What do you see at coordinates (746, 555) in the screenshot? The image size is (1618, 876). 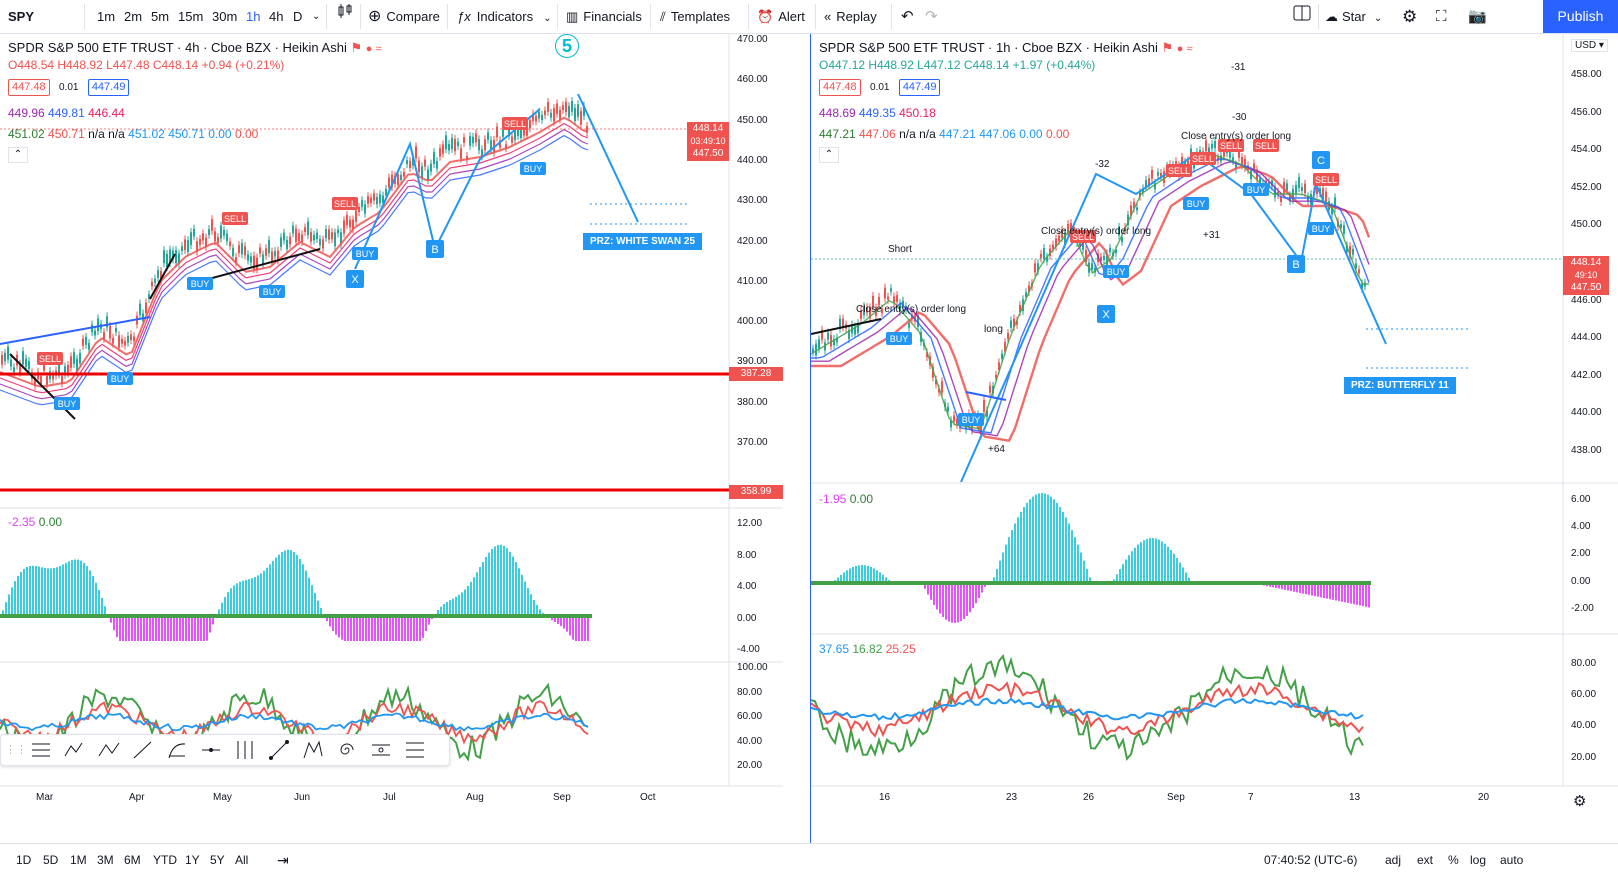 I see `axis-tick-label: 8.00` at bounding box center [746, 555].